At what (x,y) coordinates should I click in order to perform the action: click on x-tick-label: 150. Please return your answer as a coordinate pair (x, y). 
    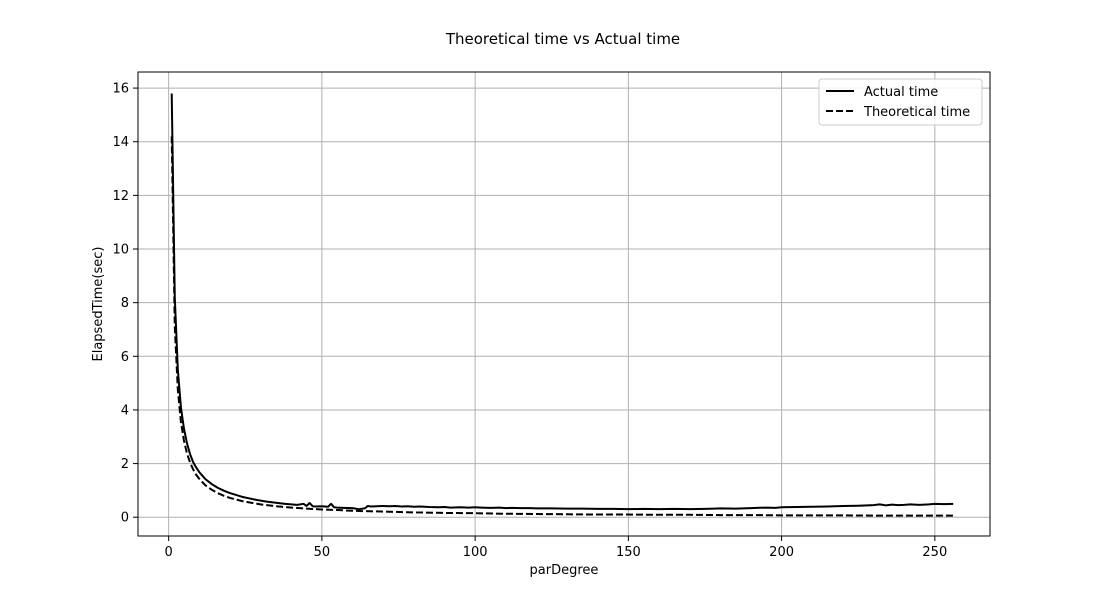
    Looking at the image, I should click on (628, 552).